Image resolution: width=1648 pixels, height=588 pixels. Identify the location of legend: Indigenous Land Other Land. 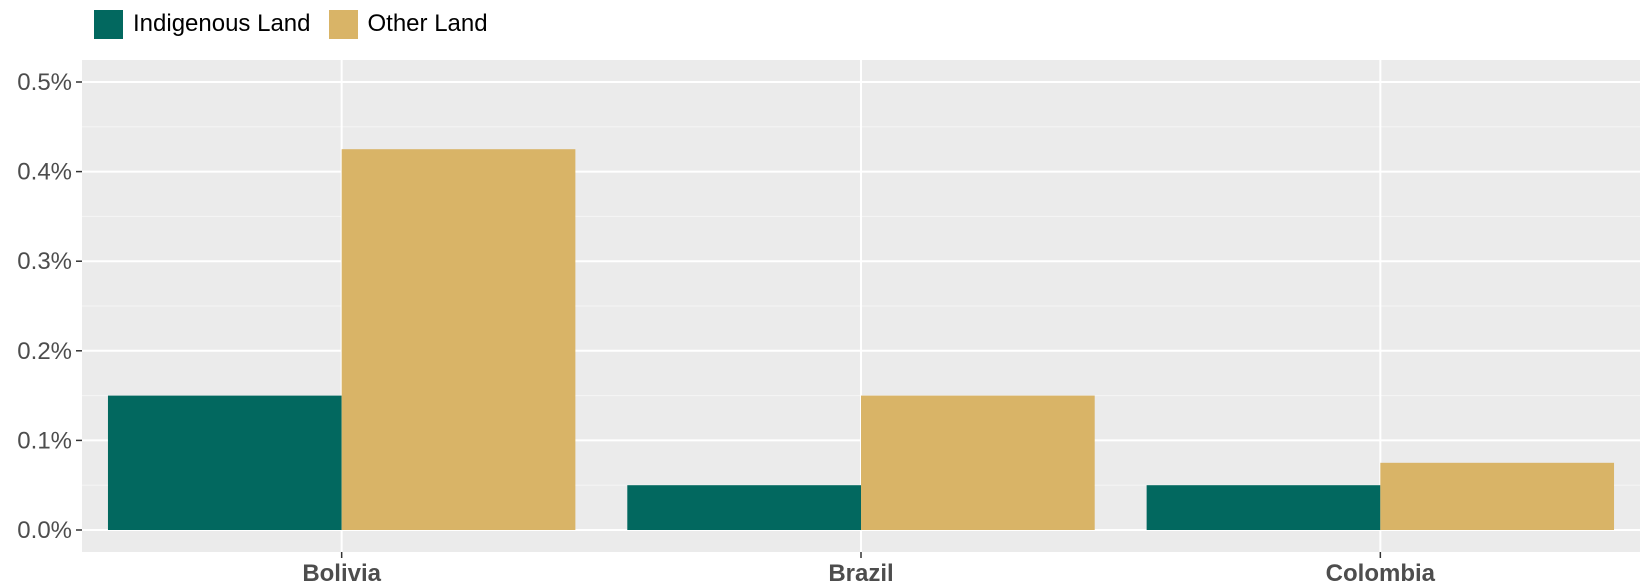
(300, 24).